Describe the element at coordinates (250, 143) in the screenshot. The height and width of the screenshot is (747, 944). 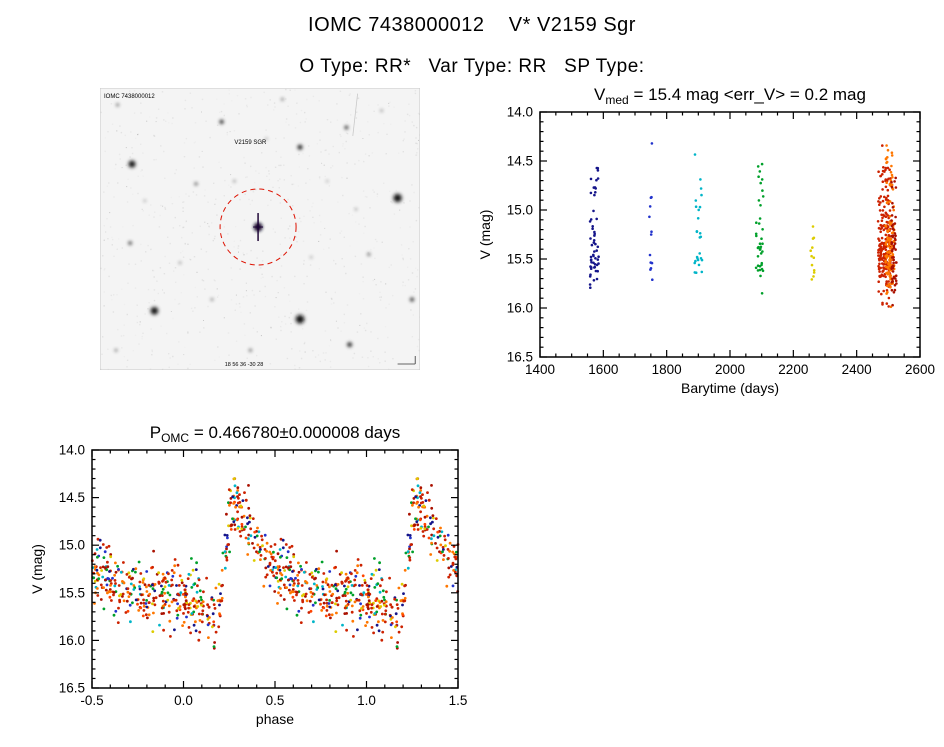
I see `finder-annotation-center: V2159 SGR` at that location.